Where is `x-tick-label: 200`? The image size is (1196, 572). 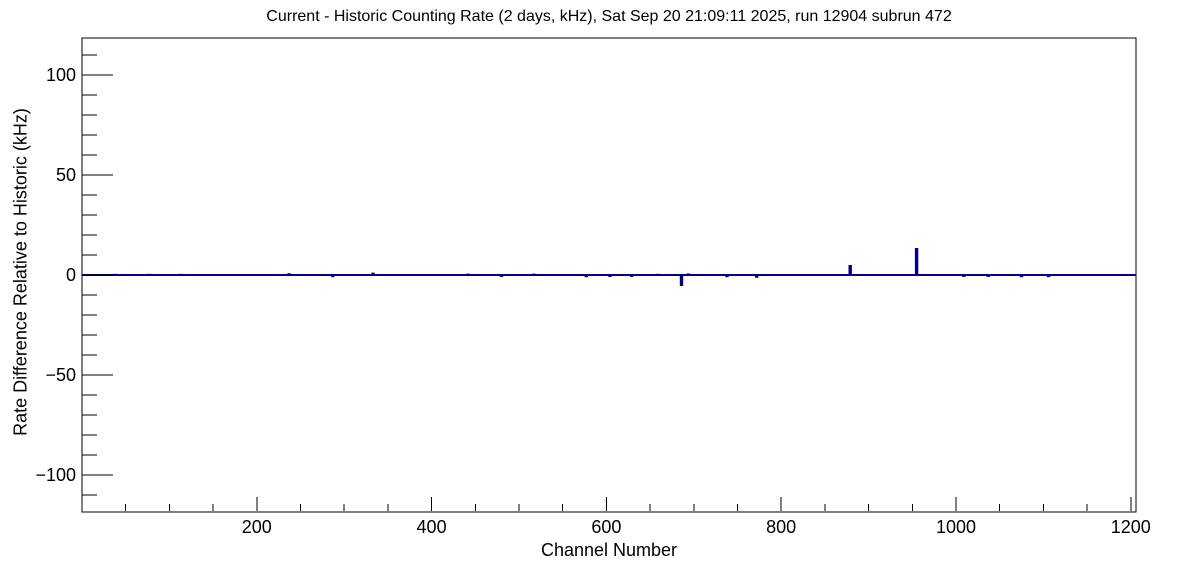 x-tick-label: 200 is located at coordinates (257, 527).